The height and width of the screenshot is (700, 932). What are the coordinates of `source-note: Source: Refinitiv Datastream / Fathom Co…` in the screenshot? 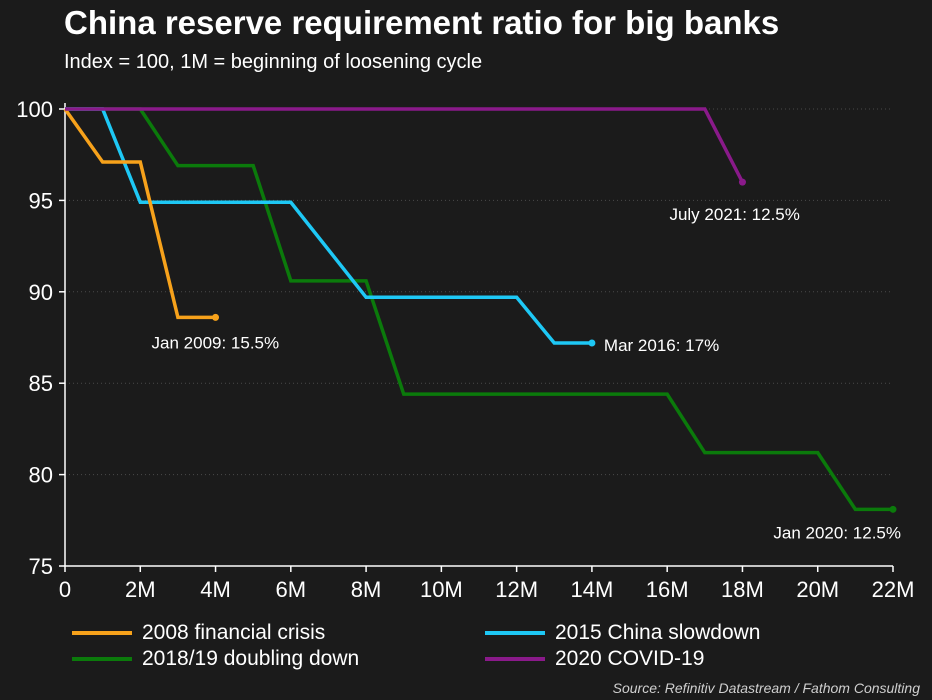 It's located at (766, 688).